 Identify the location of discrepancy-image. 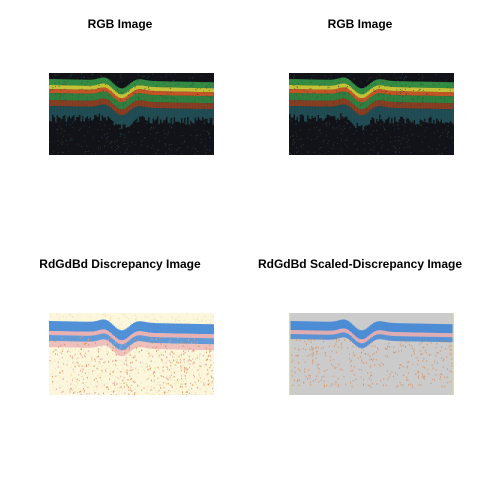
(131, 354).